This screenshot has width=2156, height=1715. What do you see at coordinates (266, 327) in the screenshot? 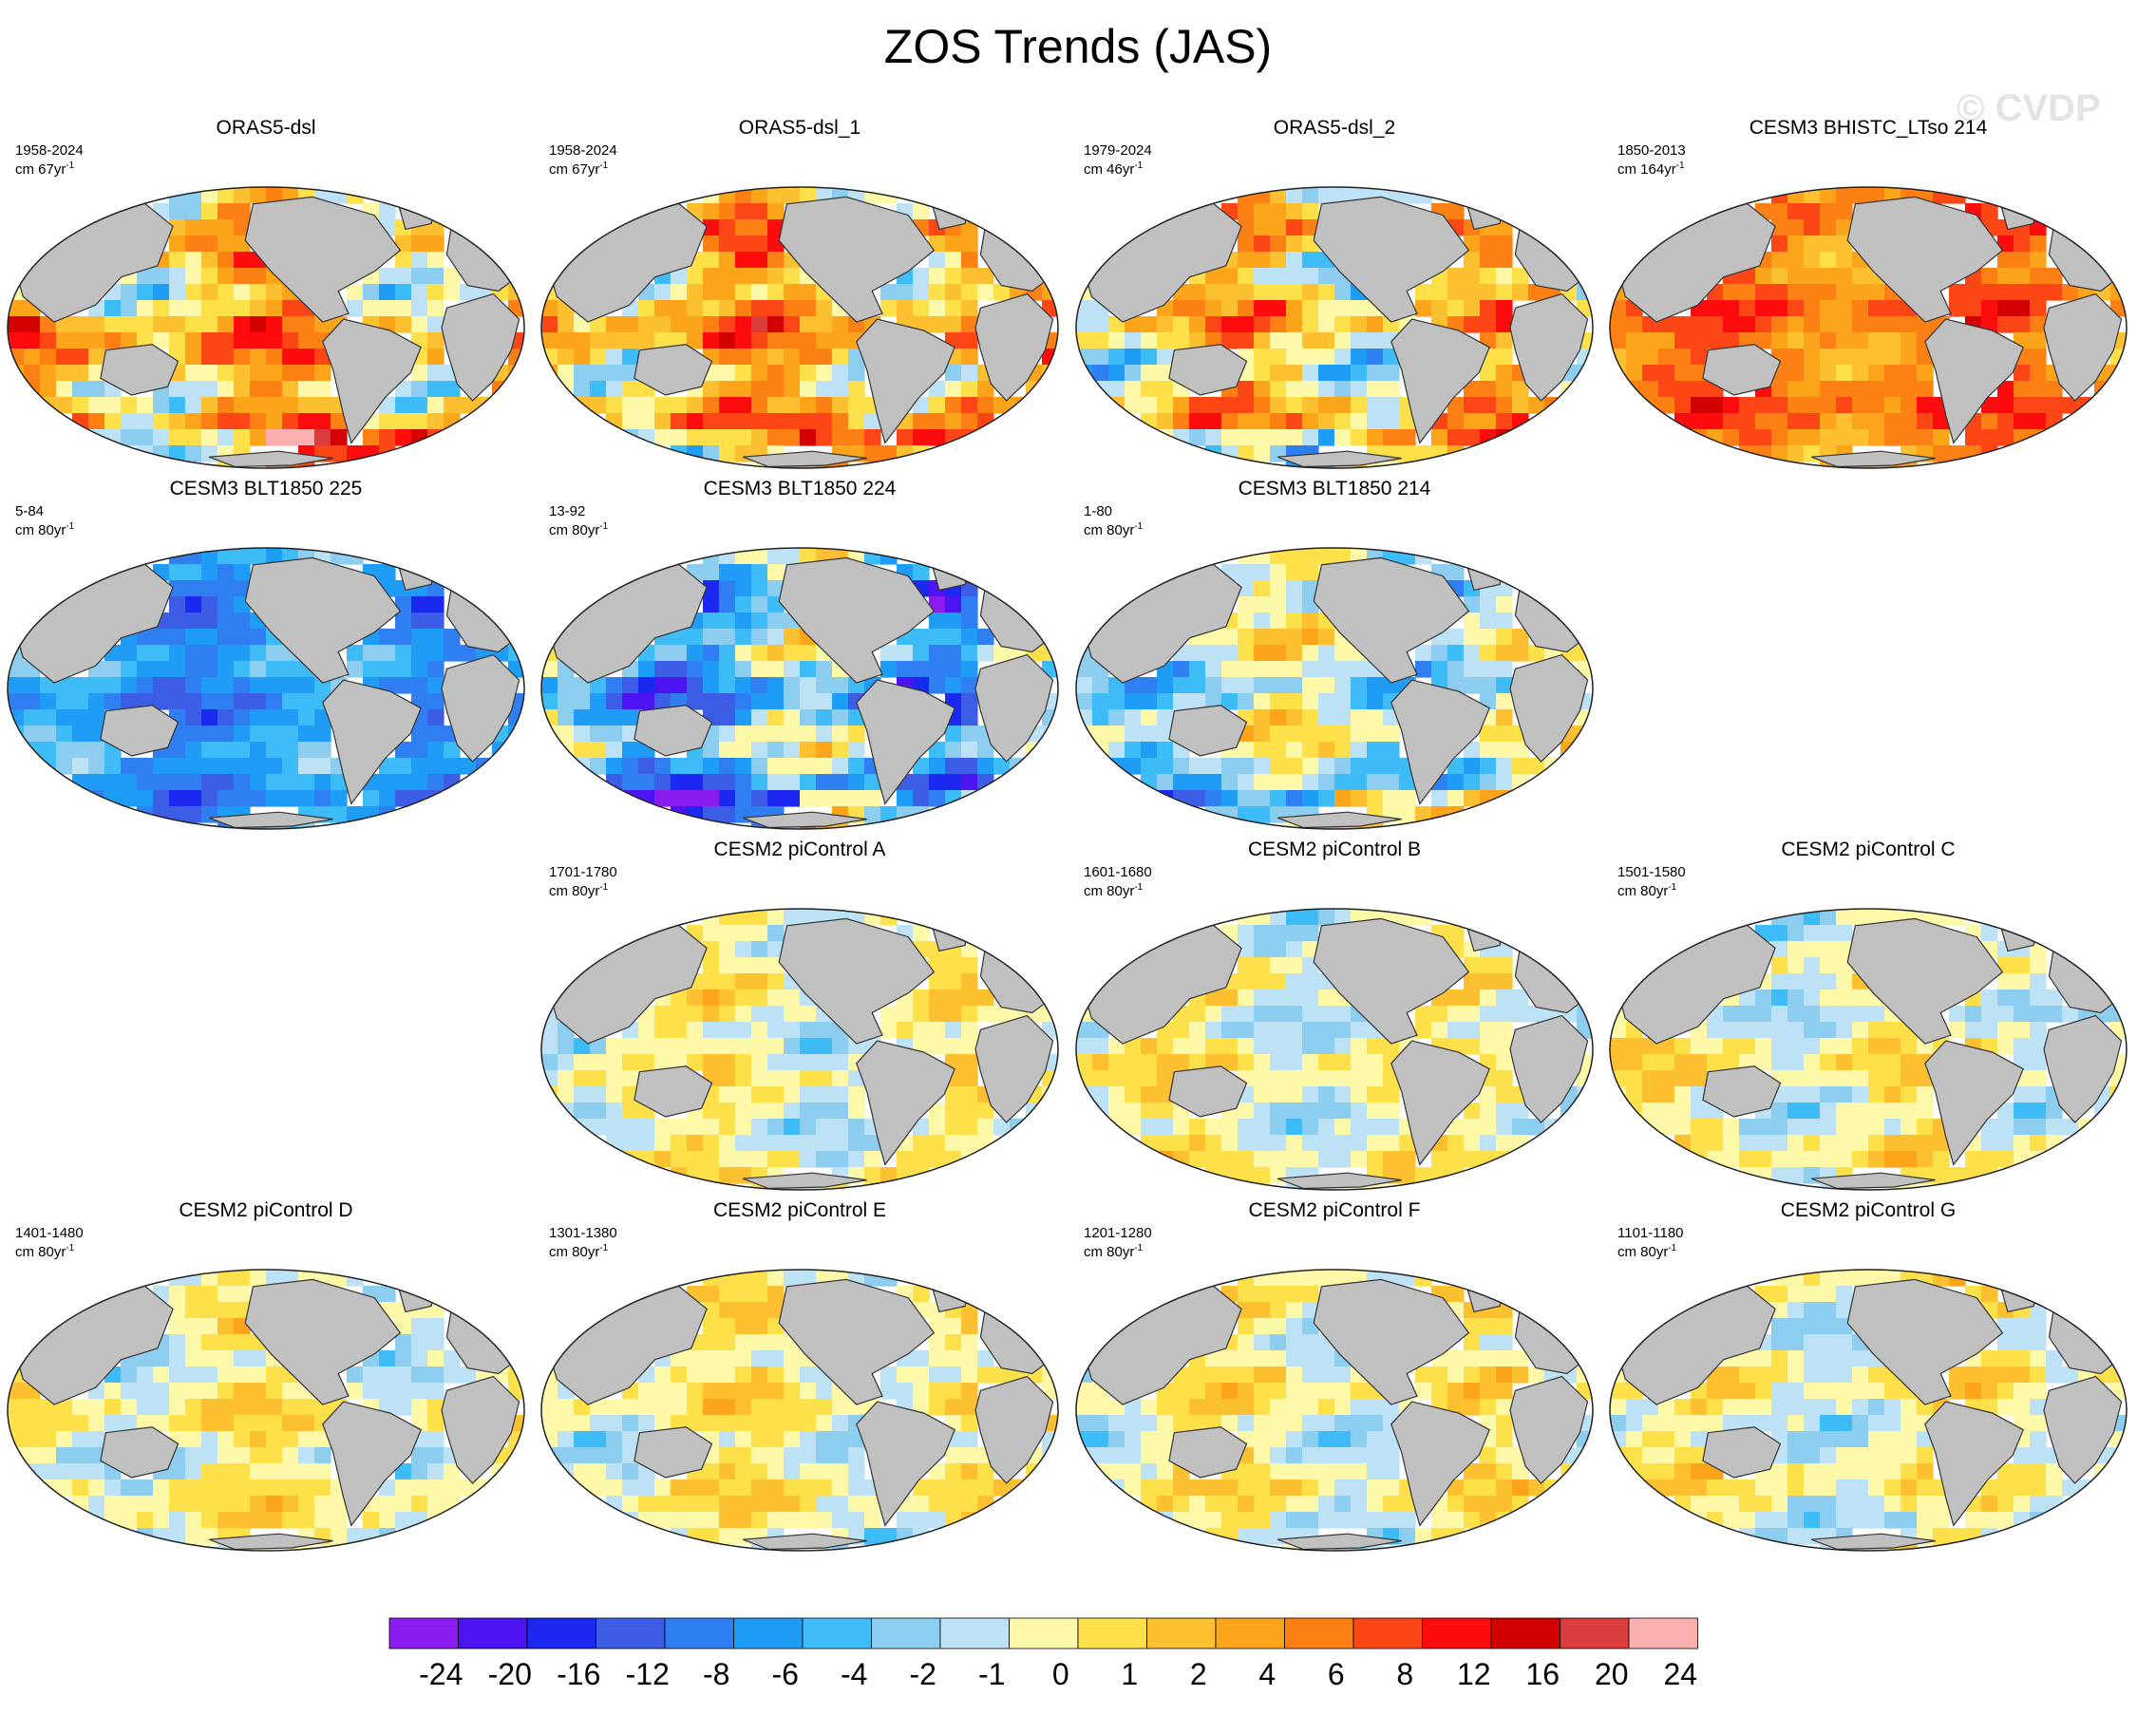
I see `map-plot` at bounding box center [266, 327].